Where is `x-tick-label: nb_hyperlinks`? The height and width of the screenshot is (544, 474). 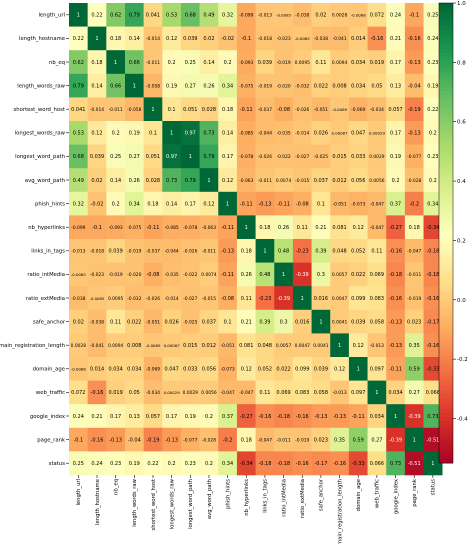 x-tick-label: nb_hyperlinks is located at coordinates (247, 497).